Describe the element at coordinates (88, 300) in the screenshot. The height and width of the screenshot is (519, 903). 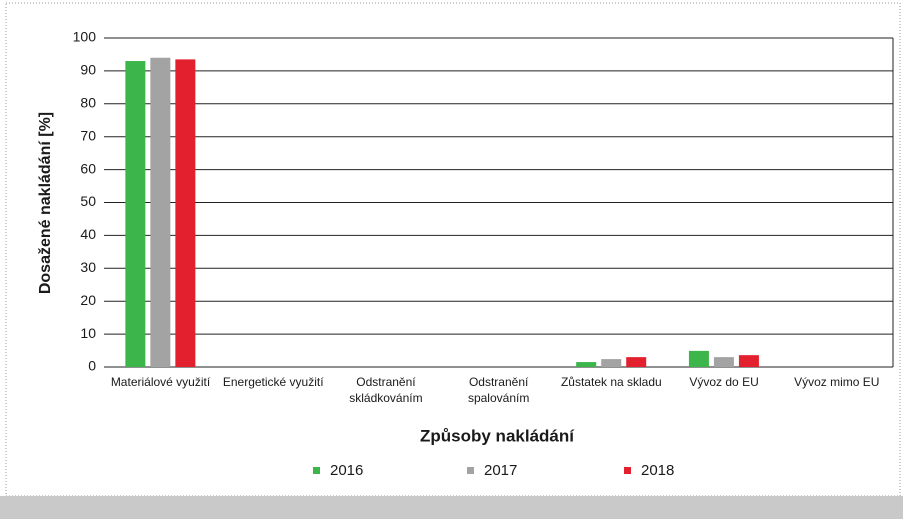
I see `y-tick-label: 20` at that location.